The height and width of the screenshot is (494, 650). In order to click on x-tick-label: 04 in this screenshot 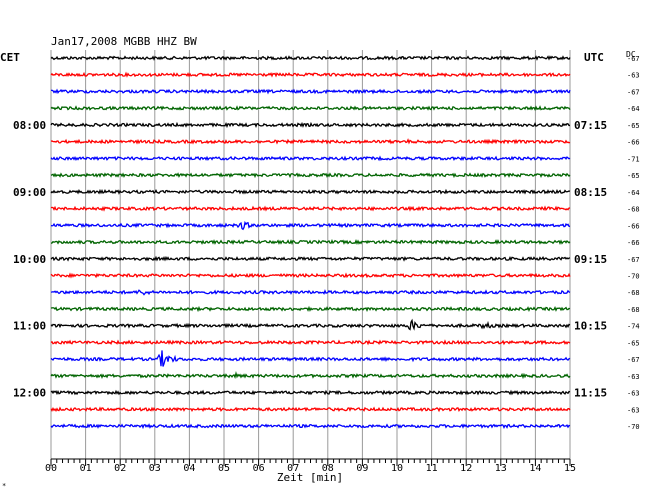, I will do `click(189, 468)`.